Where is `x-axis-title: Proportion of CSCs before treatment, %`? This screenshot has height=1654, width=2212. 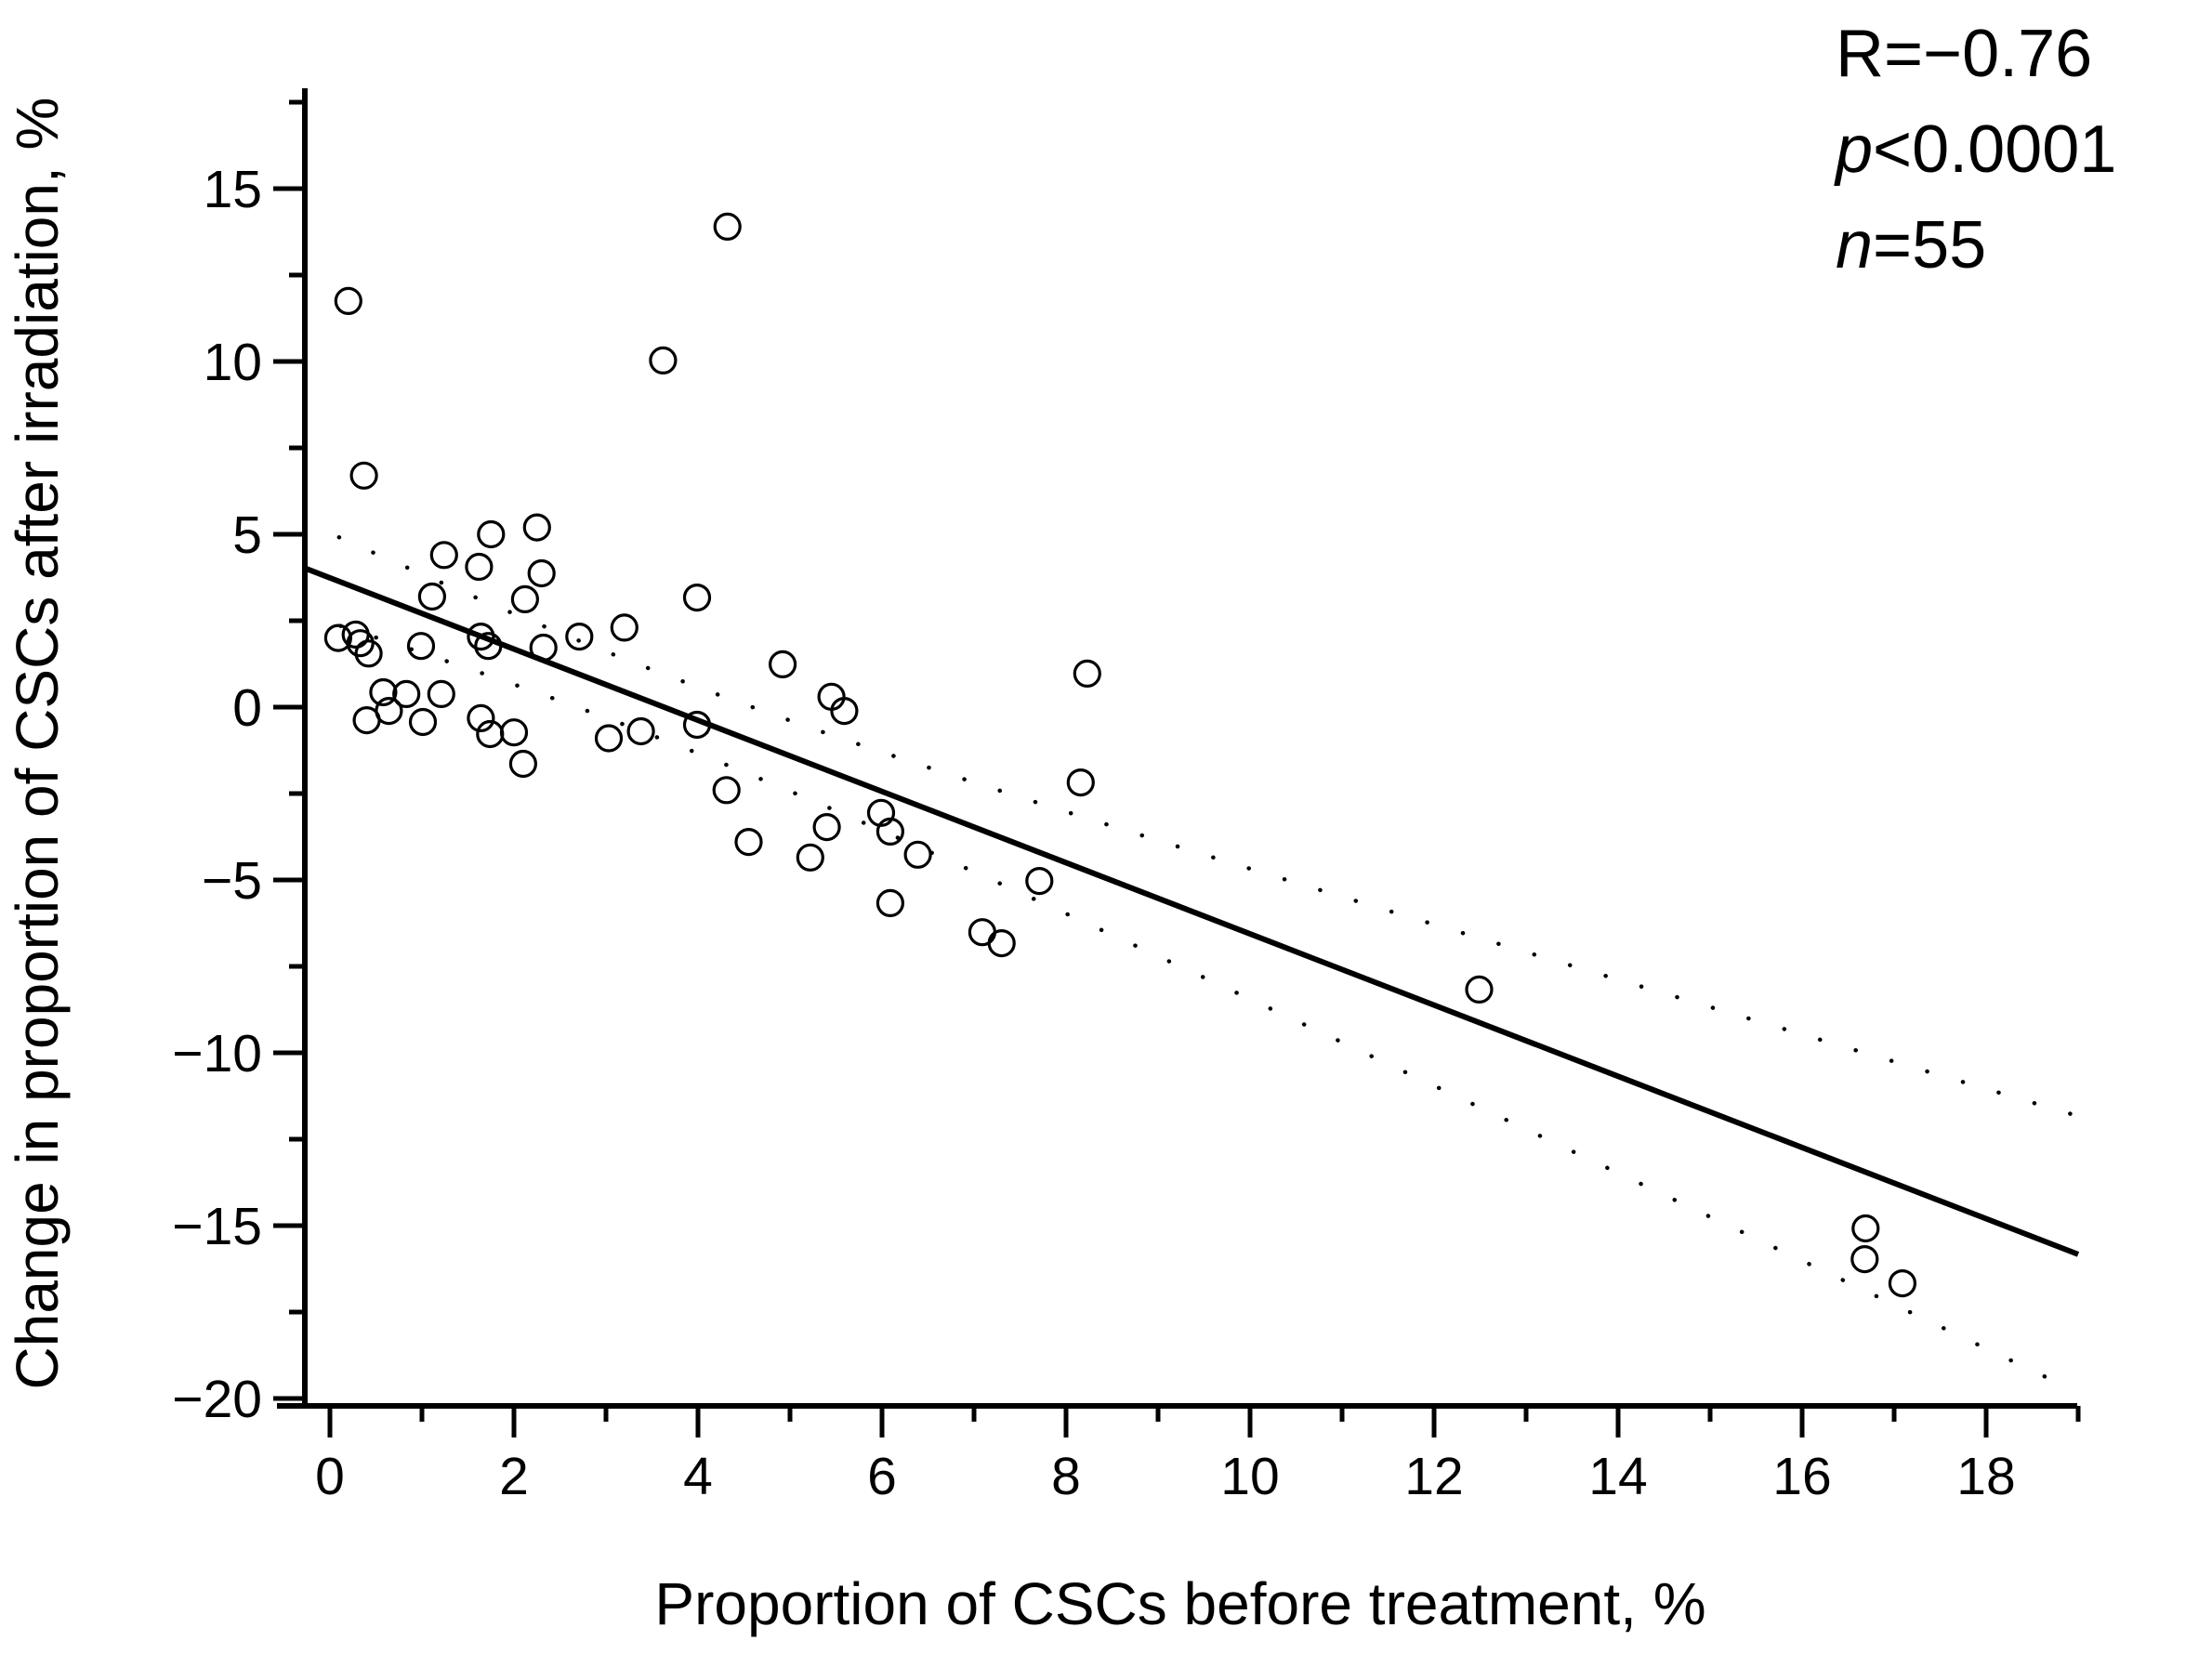 x-axis-title: Proportion of CSCs before treatment, % is located at coordinates (1179, 1603).